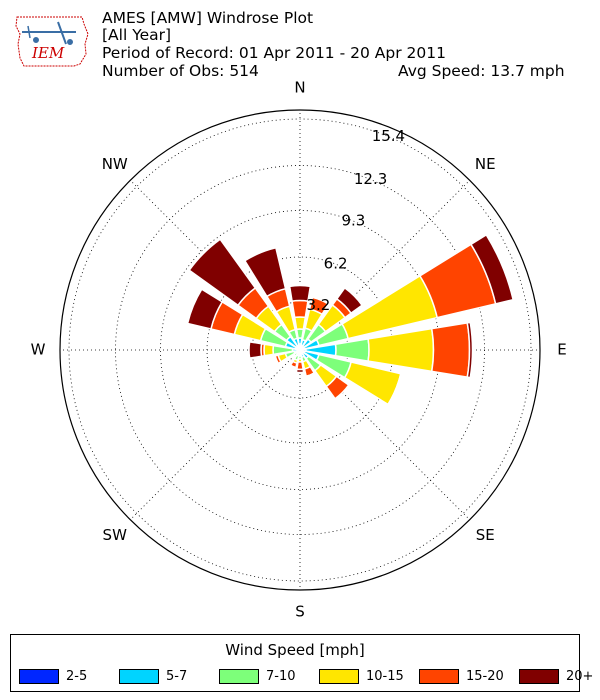  I want to click on legend-label: 7-10, so click(281, 676).